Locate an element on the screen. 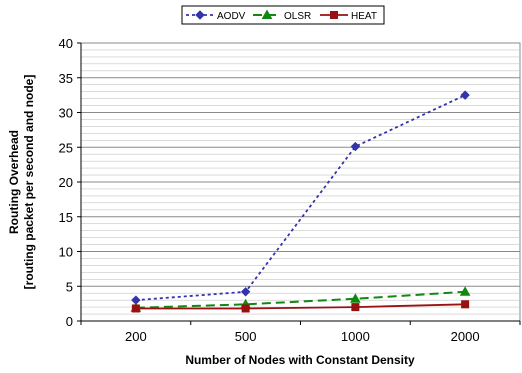 The height and width of the screenshot is (373, 522). y-tick-label: 20 is located at coordinates (66, 182).